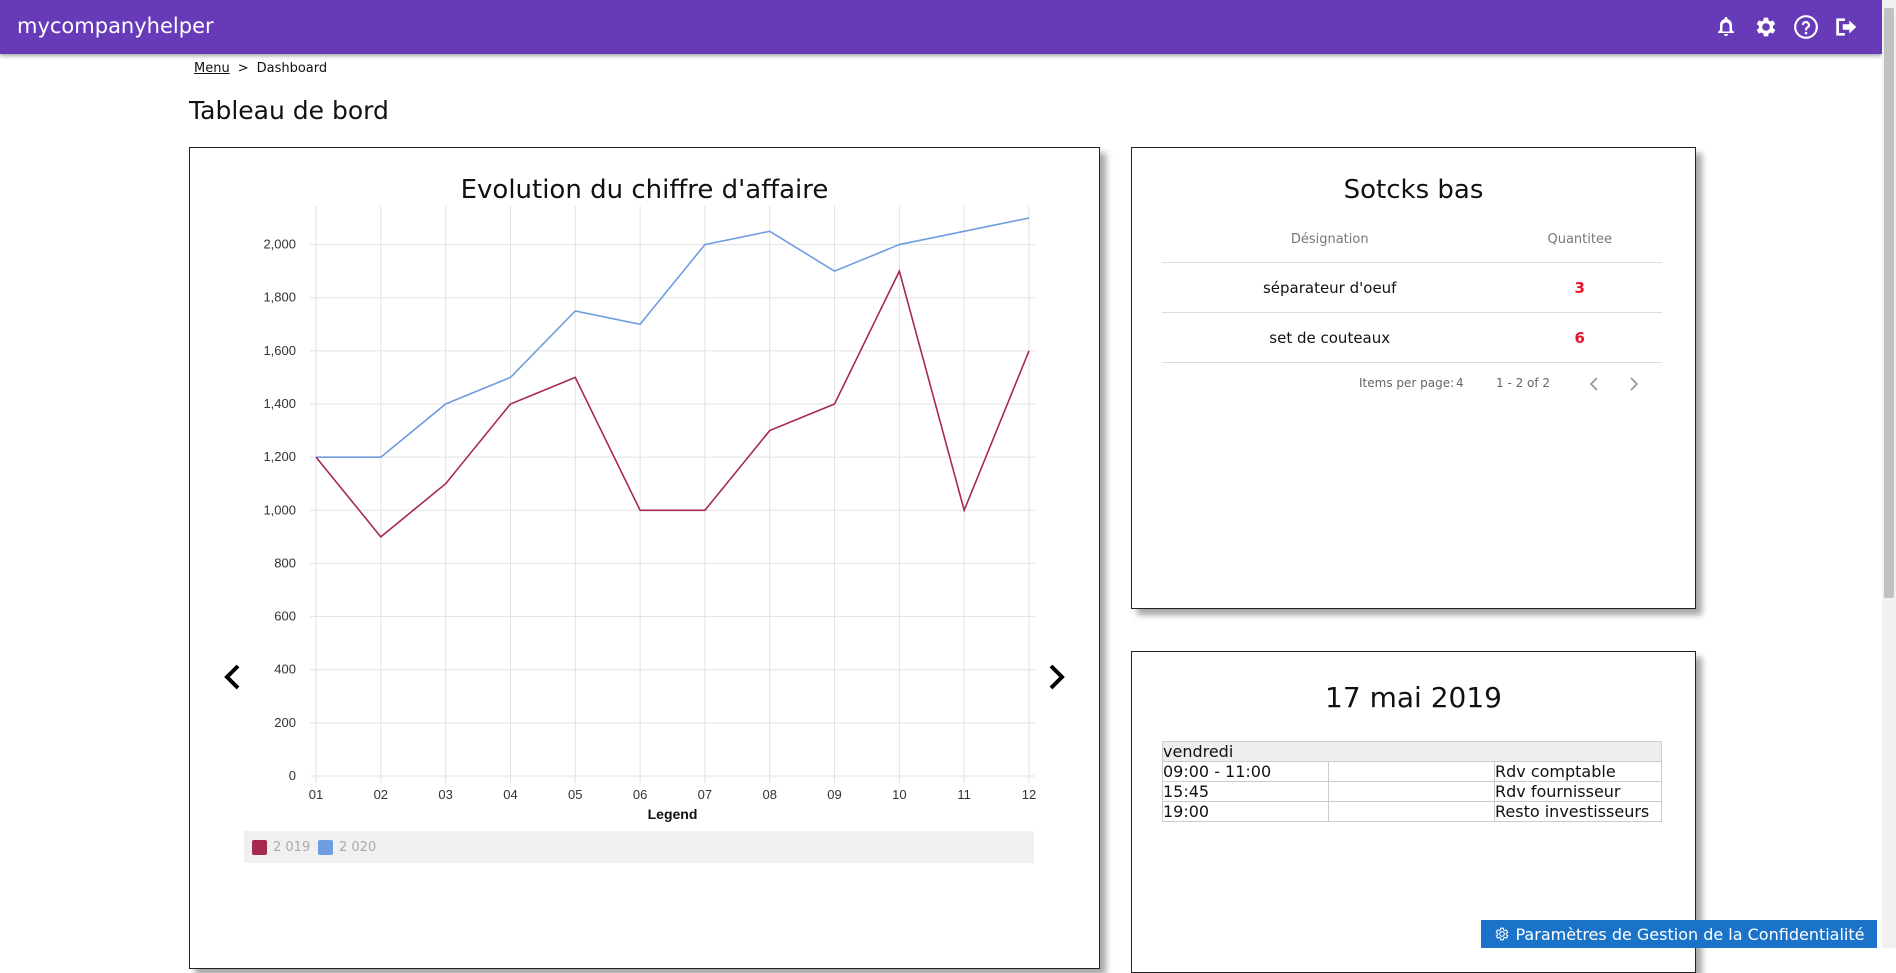  Describe the element at coordinates (1579, 287) in the screenshot. I see `row-quantity: 3` at that location.